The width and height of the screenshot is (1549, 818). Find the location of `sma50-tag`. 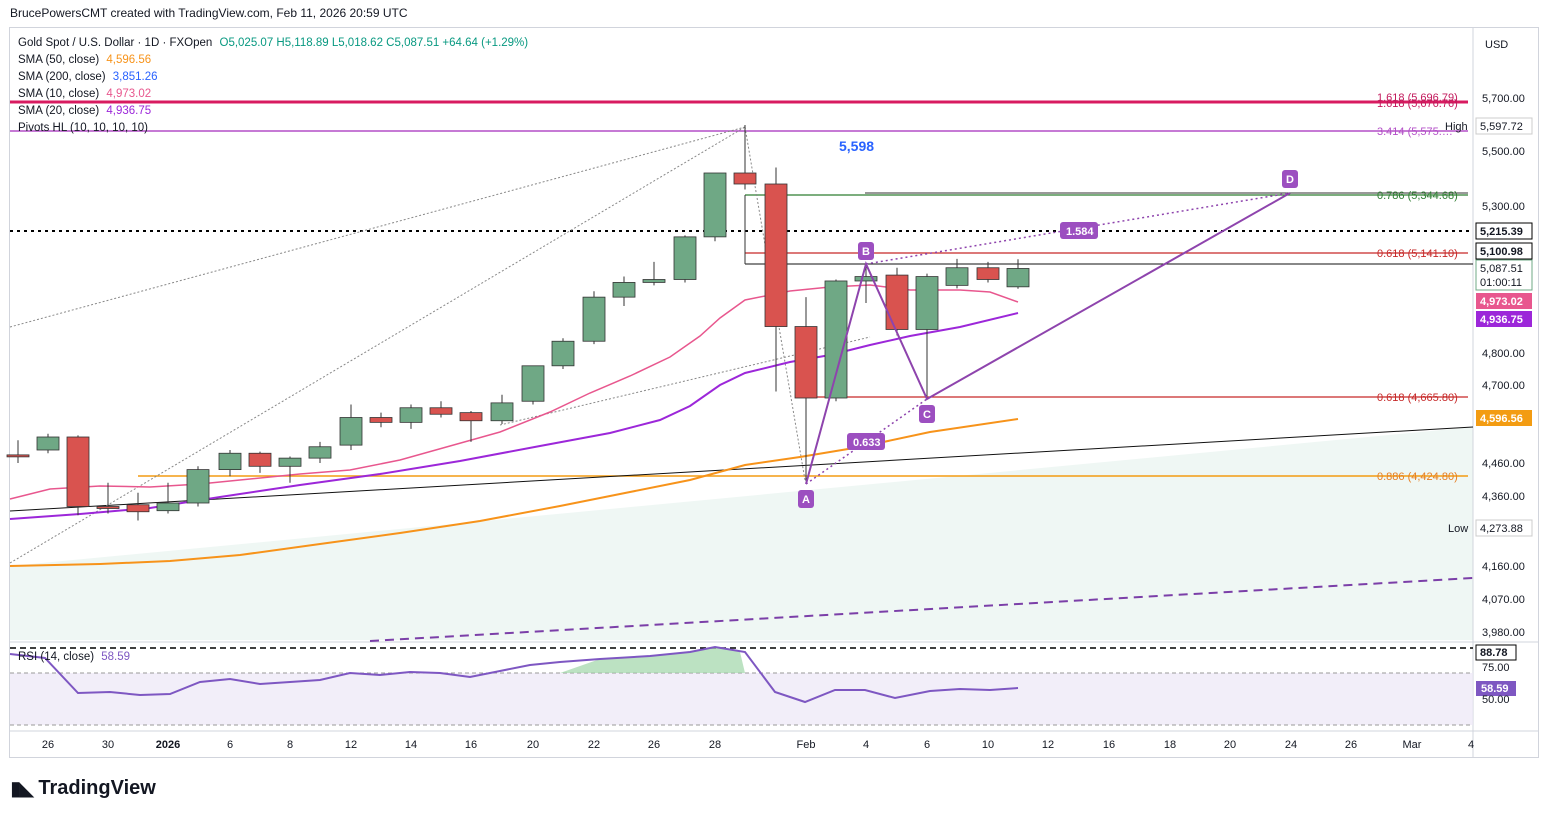

sma50-tag is located at coordinates (1504, 418).